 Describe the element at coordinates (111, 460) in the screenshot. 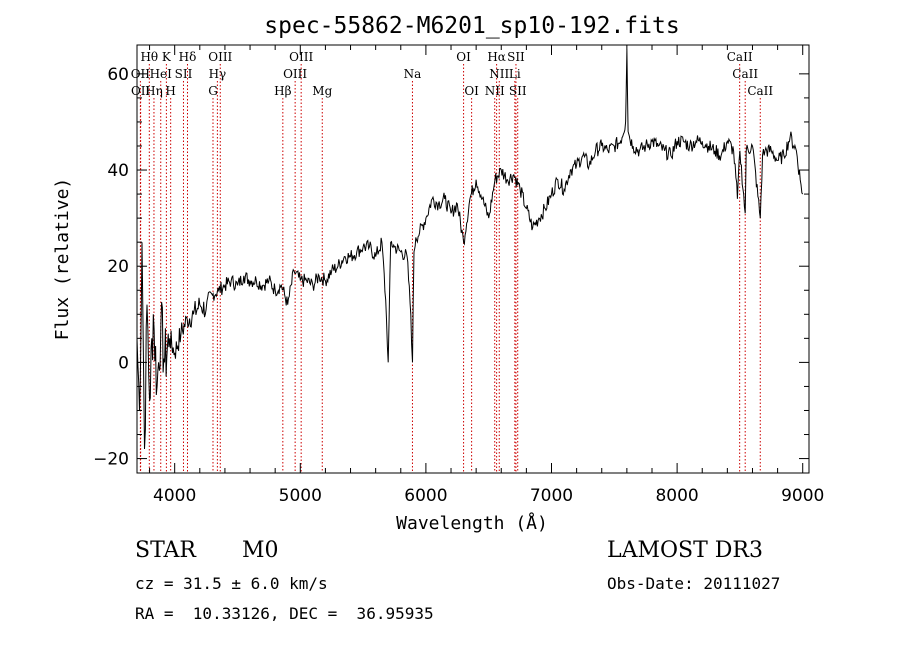

I see `y-tick-label: −20` at that location.